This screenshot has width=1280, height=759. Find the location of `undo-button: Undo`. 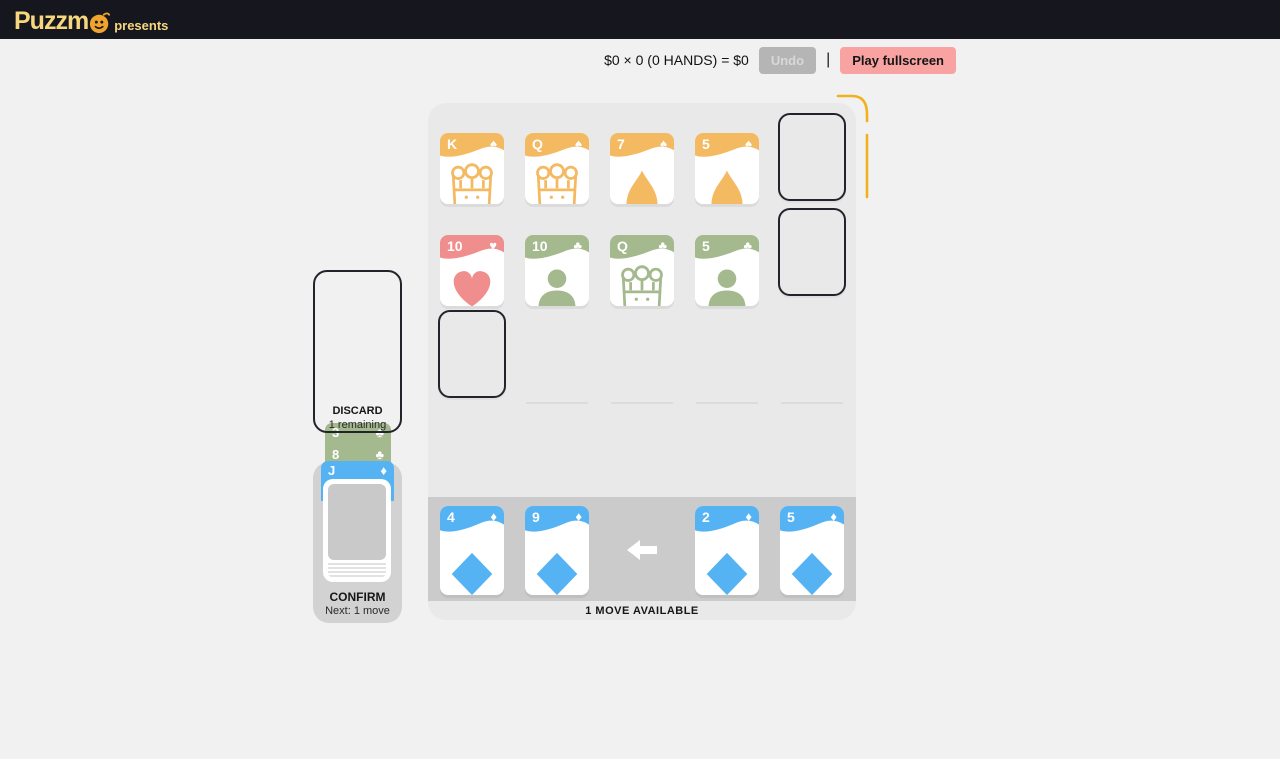

undo-button: Undo is located at coordinates (787, 60).